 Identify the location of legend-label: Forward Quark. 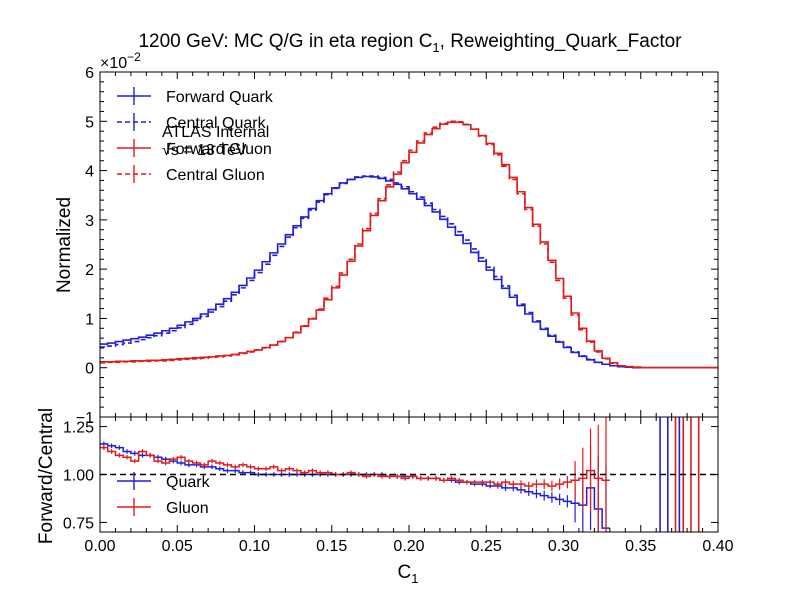
(220, 97).